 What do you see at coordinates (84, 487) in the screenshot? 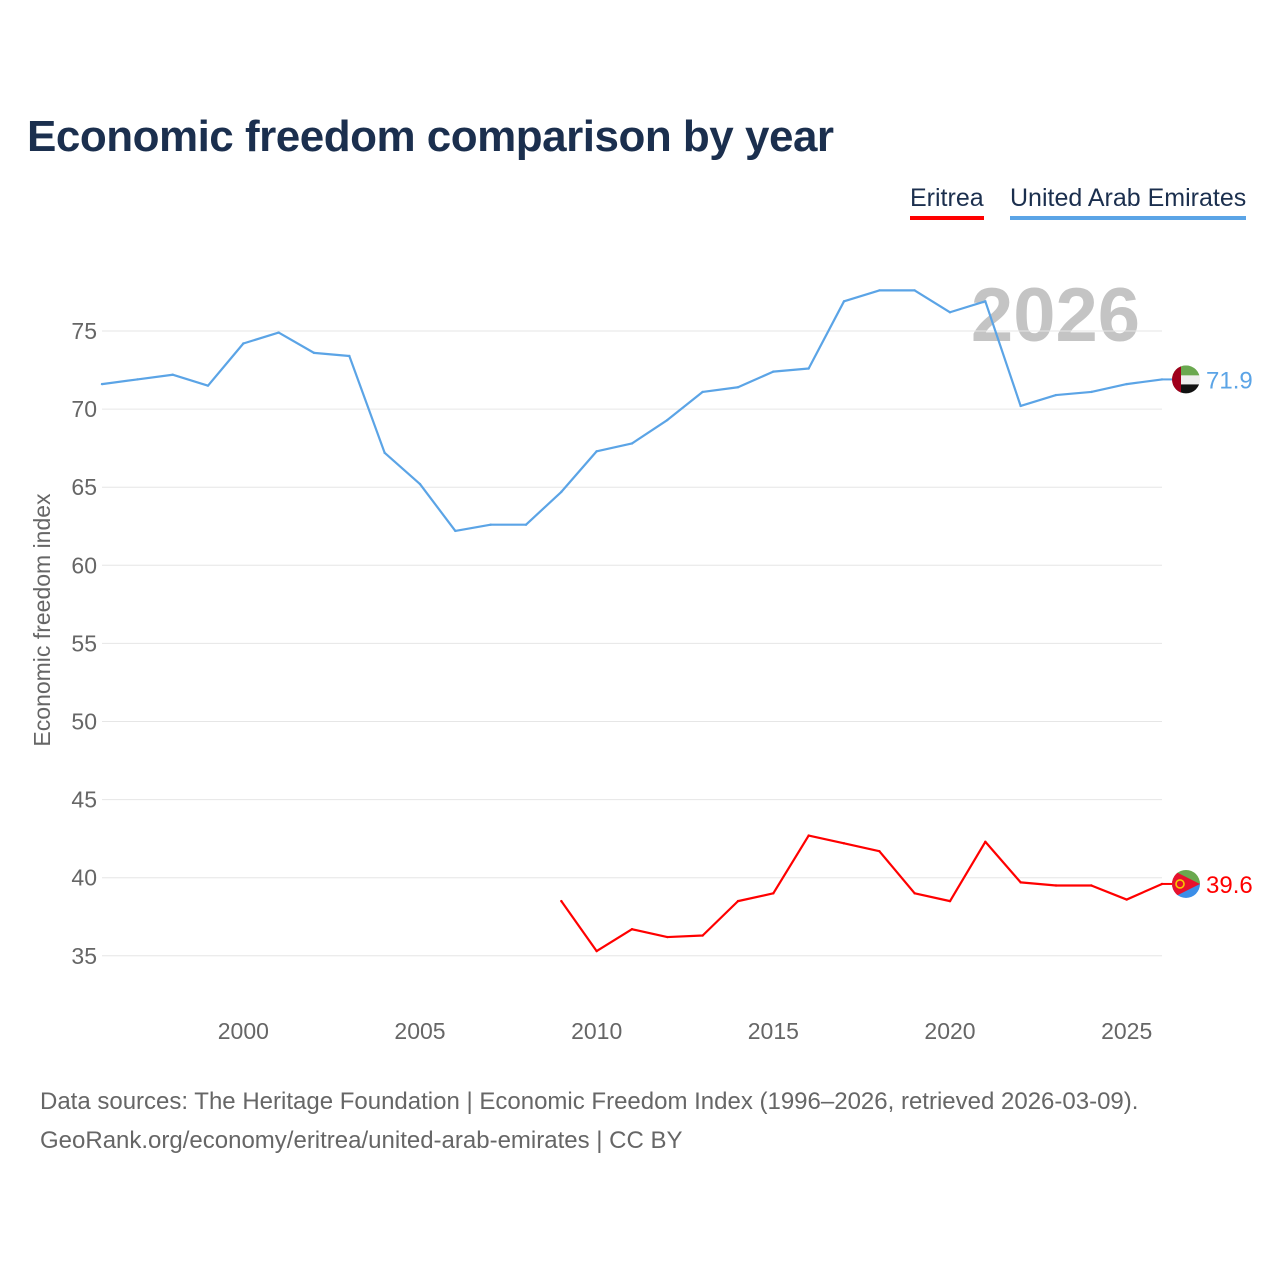
I see `y-tick-label: 65` at bounding box center [84, 487].